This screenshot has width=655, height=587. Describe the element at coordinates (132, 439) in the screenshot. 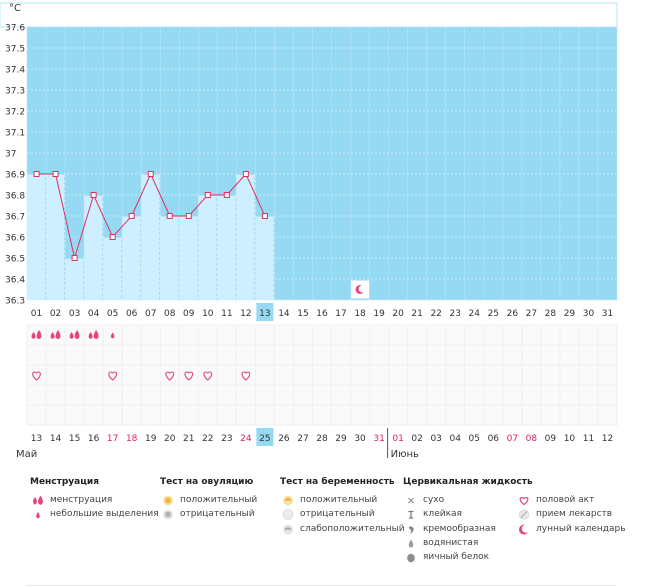

I see `calendar-date-label: 18` at that location.